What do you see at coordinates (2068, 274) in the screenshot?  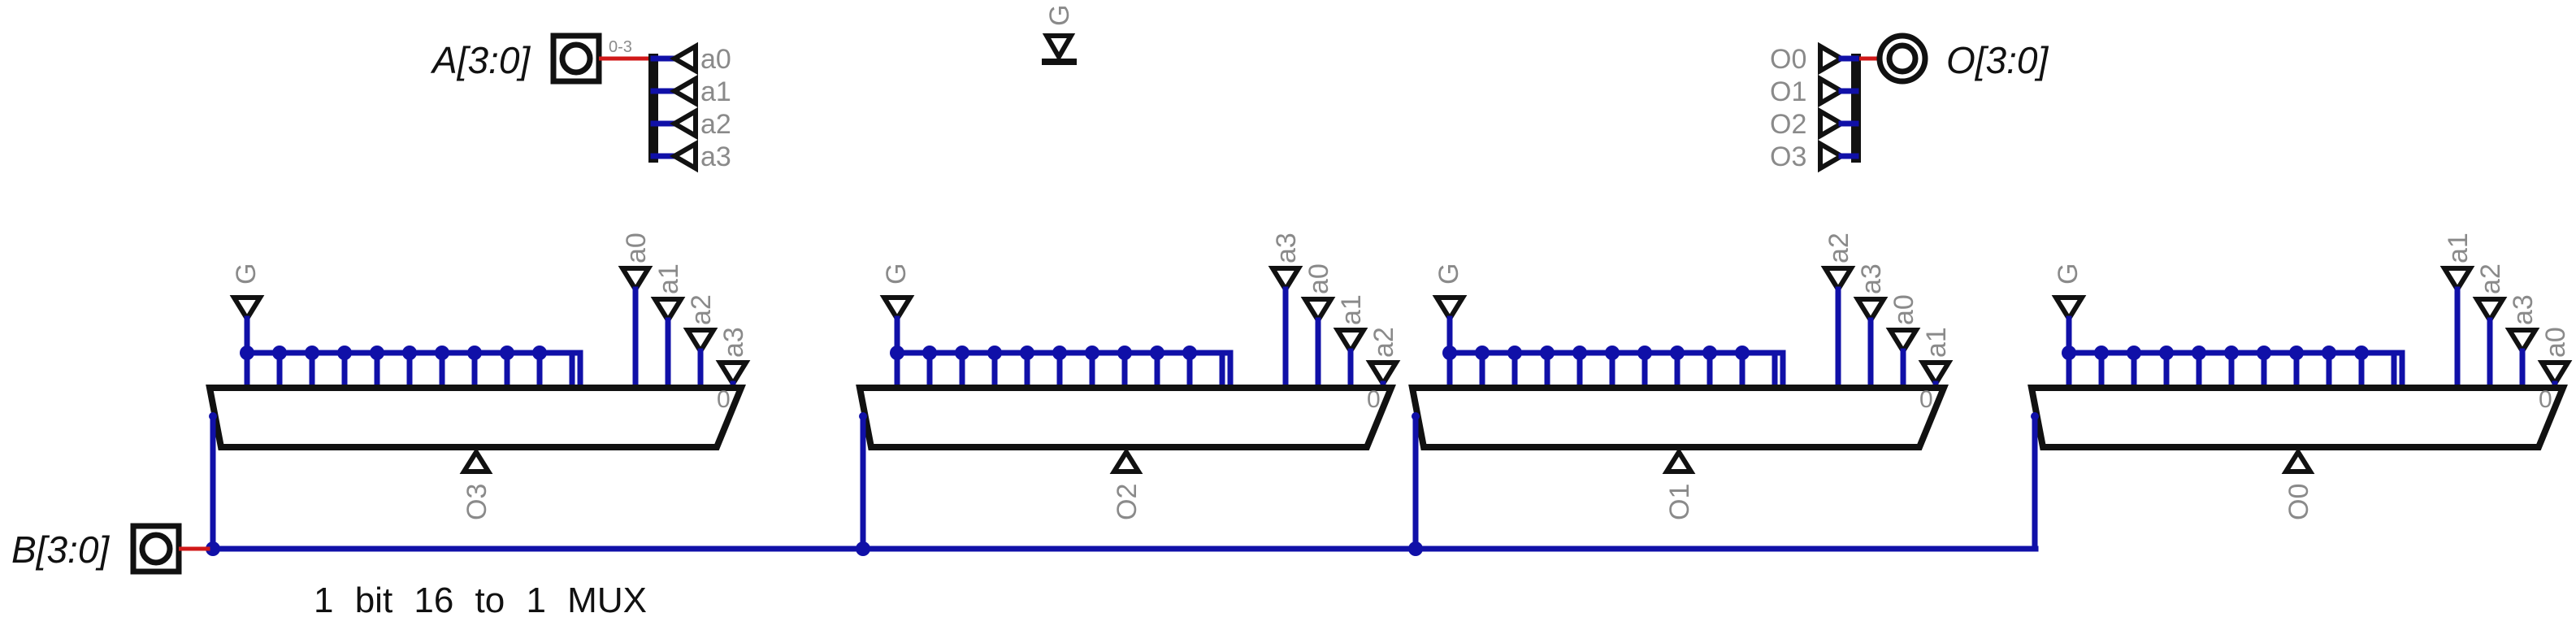 I see `mux-3-enable-label: G` at bounding box center [2068, 274].